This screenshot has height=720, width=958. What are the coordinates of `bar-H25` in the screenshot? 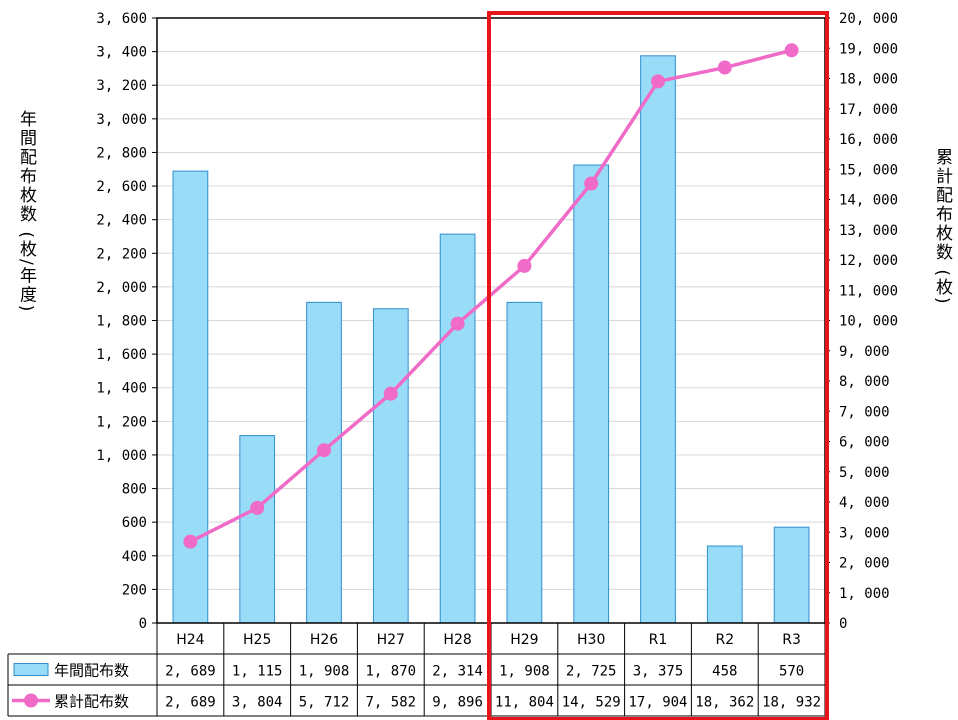 It's located at (257, 529).